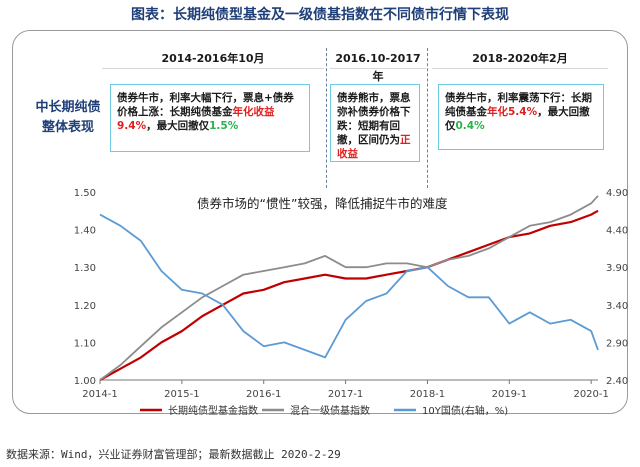 The image size is (640, 467). Describe the element at coordinates (85, 306) in the screenshot. I see `y-left-tick-label: 1.20` at that location.